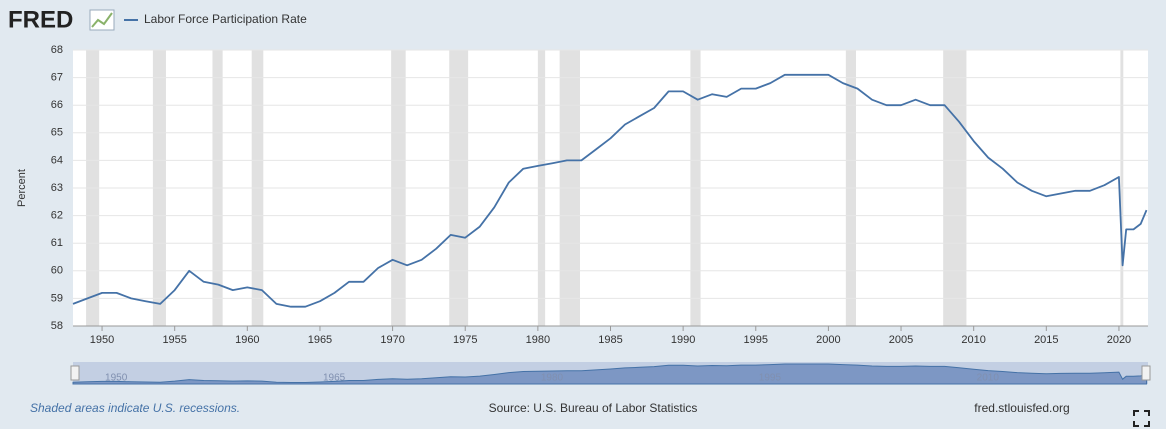 Image resolution: width=1166 pixels, height=429 pixels. I want to click on fullscreen-icon, so click(1141, 418).